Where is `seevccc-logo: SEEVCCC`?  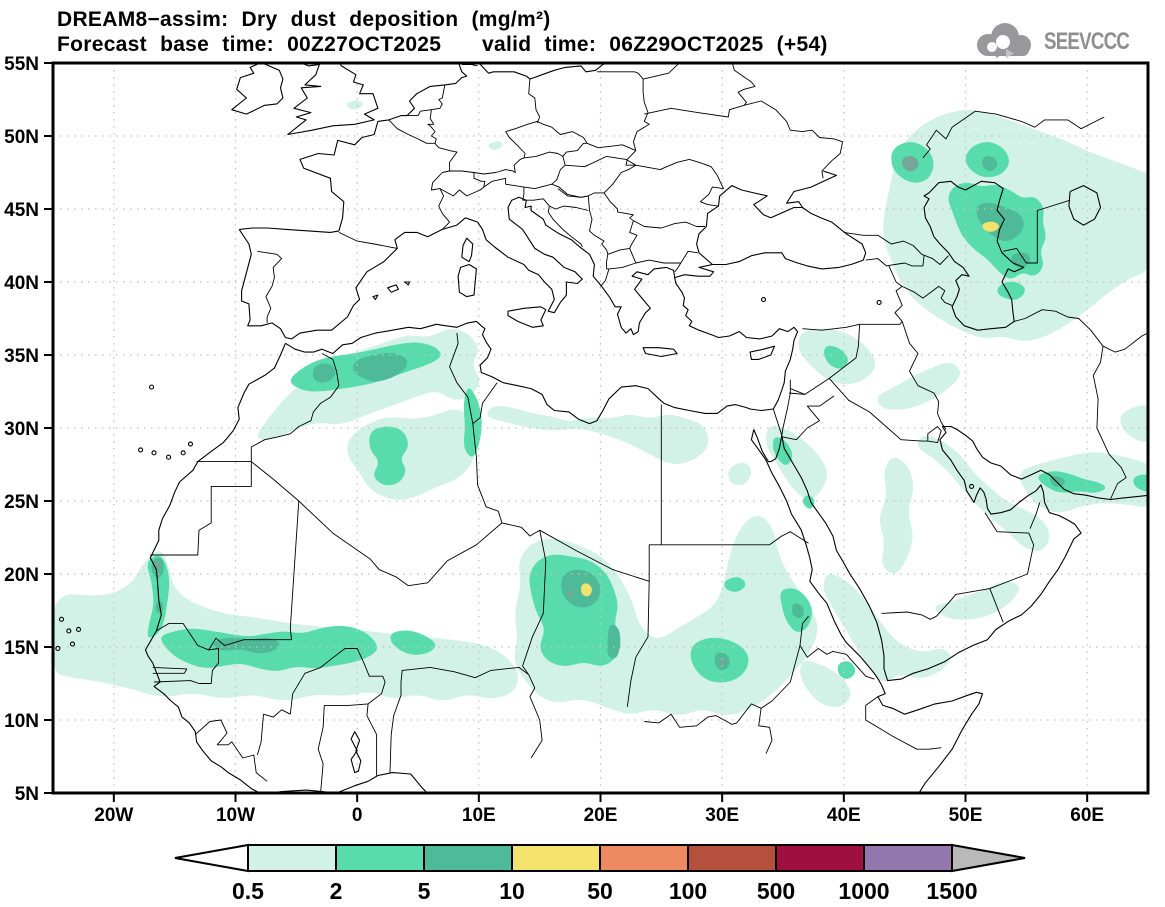 seevccc-logo: SEEVCCC is located at coordinates (1060, 42).